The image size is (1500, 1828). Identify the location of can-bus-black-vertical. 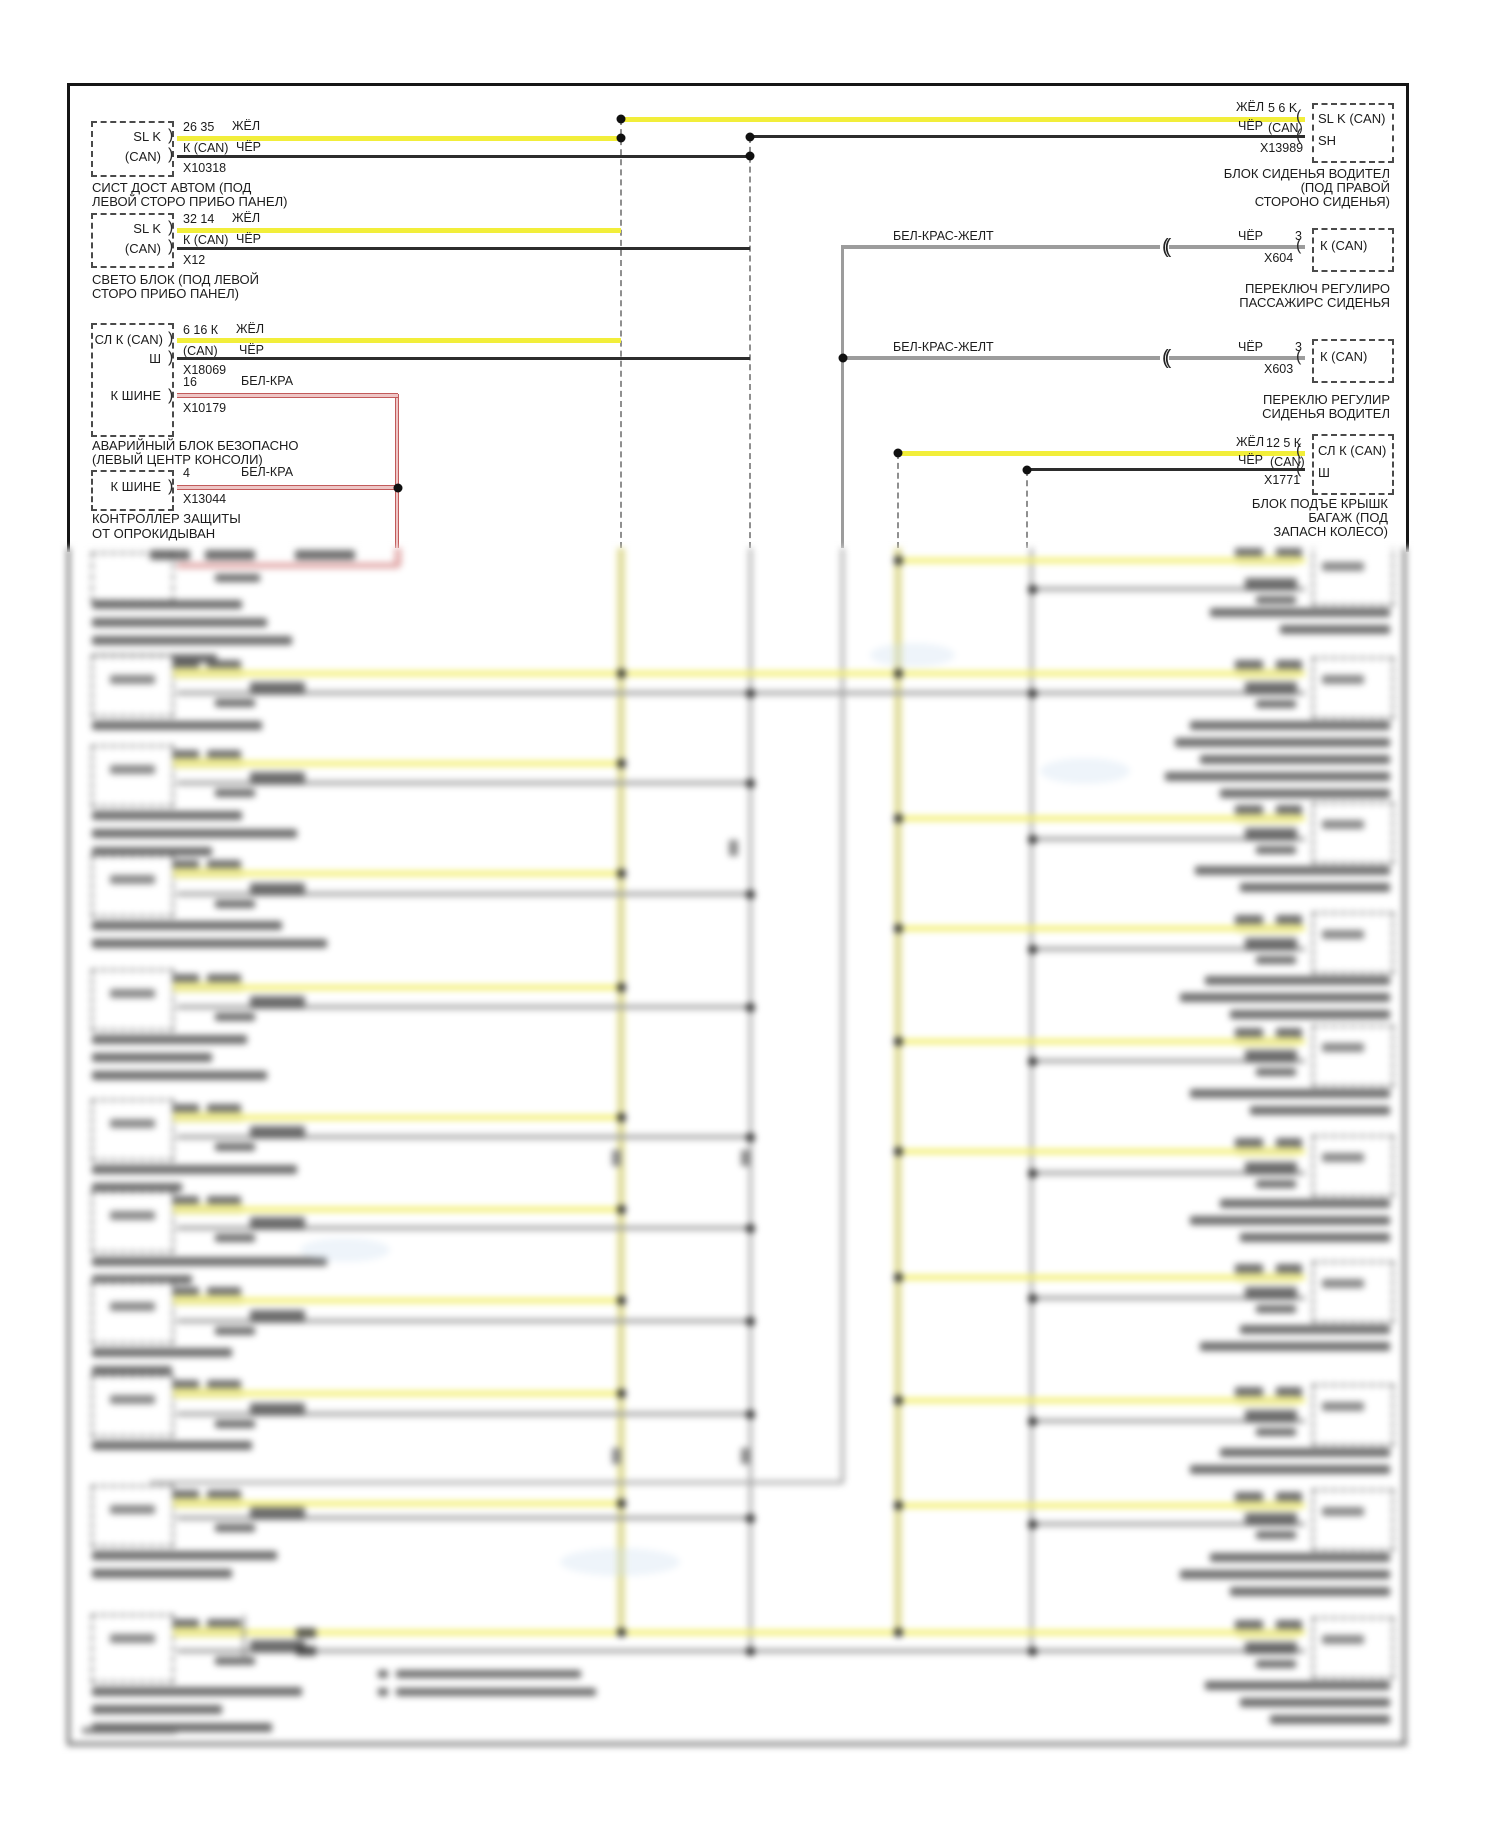
(750, 342).